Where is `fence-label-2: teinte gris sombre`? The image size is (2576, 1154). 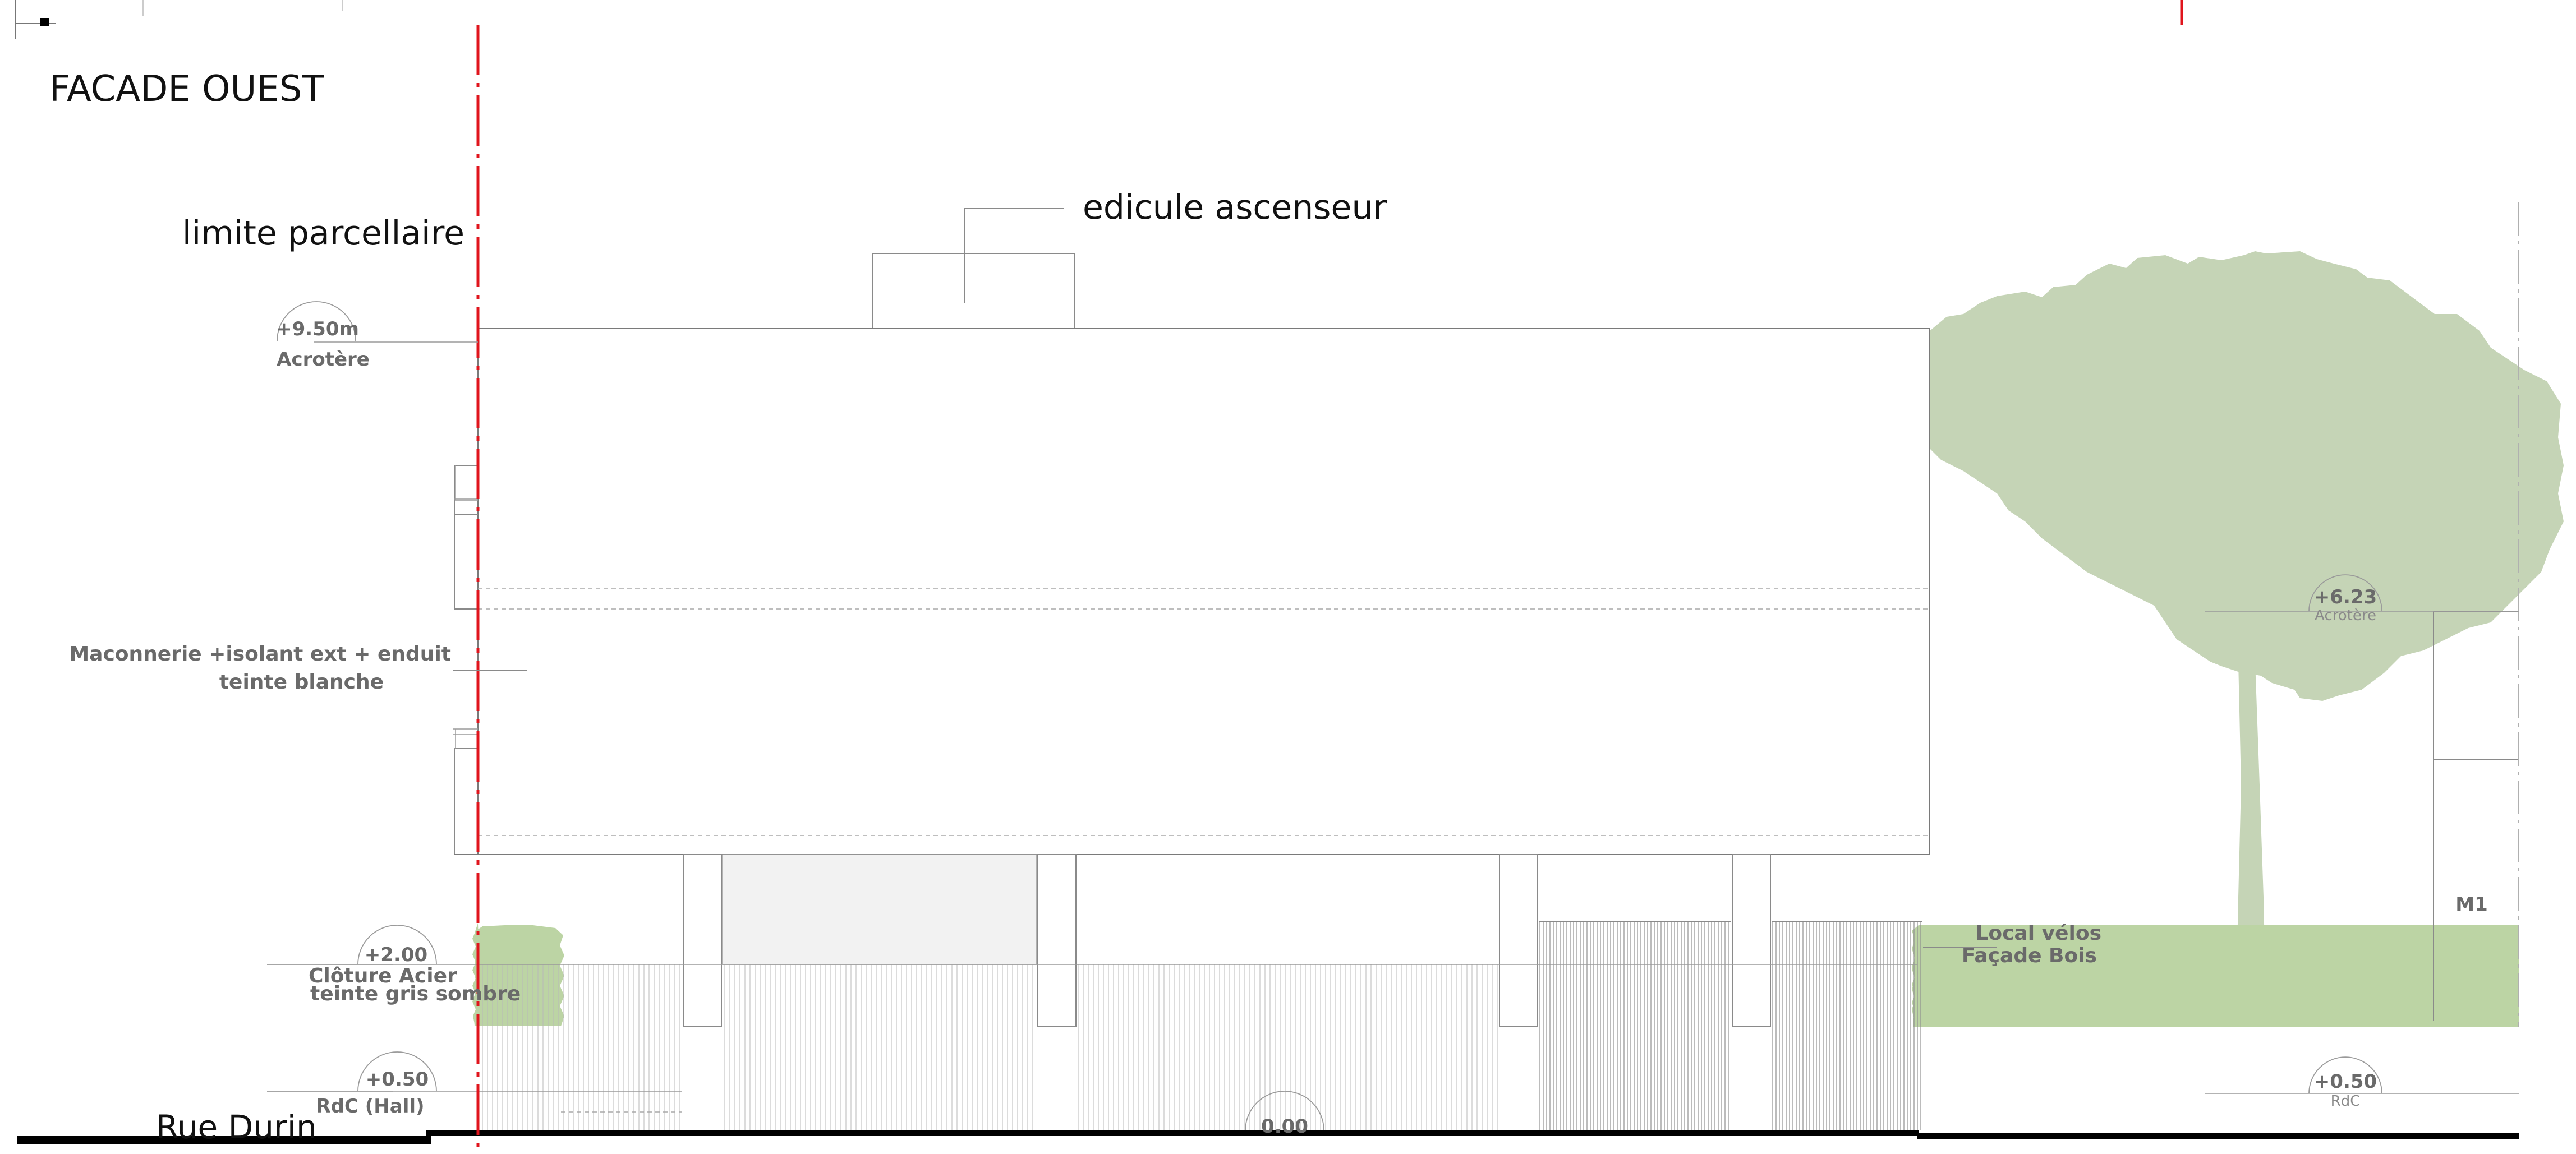 fence-label-2: teinte gris sombre is located at coordinates (416, 994).